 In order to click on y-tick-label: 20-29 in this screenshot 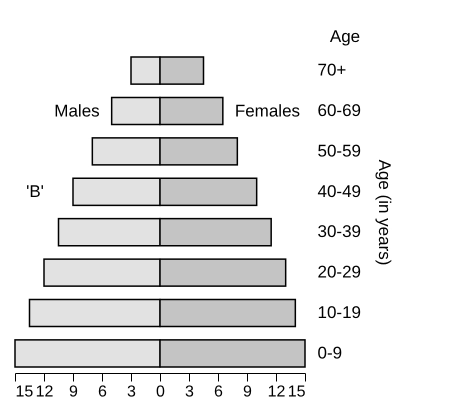, I will do `click(339, 272)`.